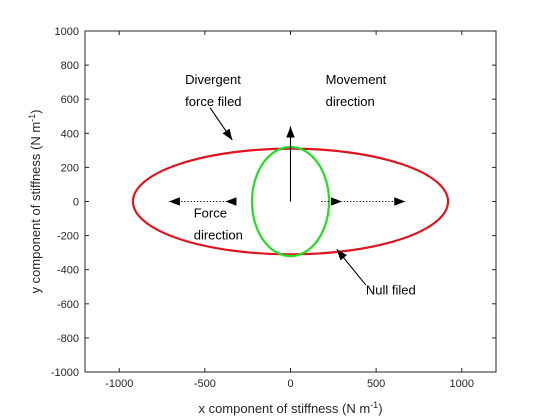  What do you see at coordinates (376, 384) in the screenshot?
I see `x-tick-label: 500` at bounding box center [376, 384].